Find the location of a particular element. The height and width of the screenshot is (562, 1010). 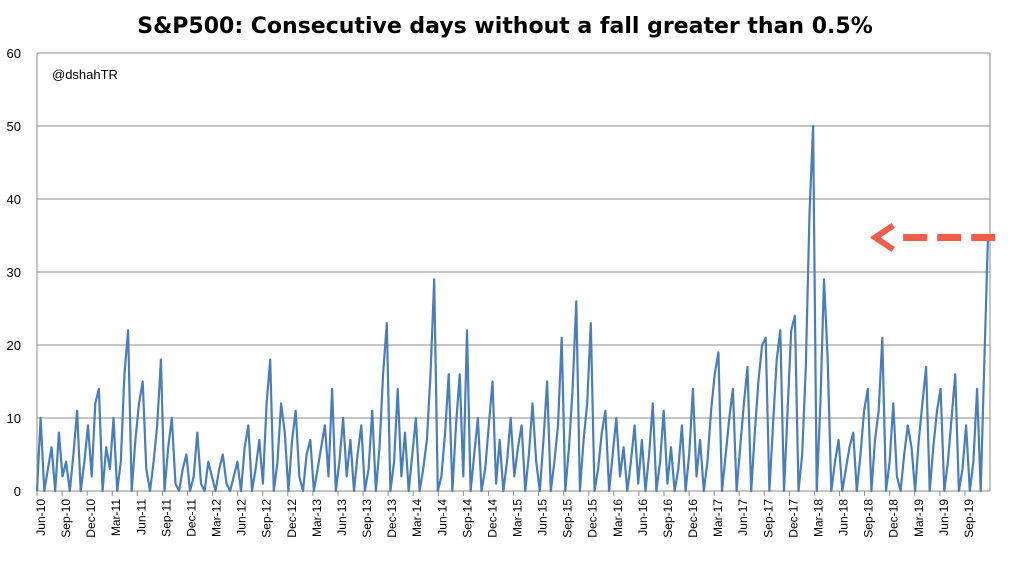

x-tick-label: Dec-15 is located at coordinates (593, 518).